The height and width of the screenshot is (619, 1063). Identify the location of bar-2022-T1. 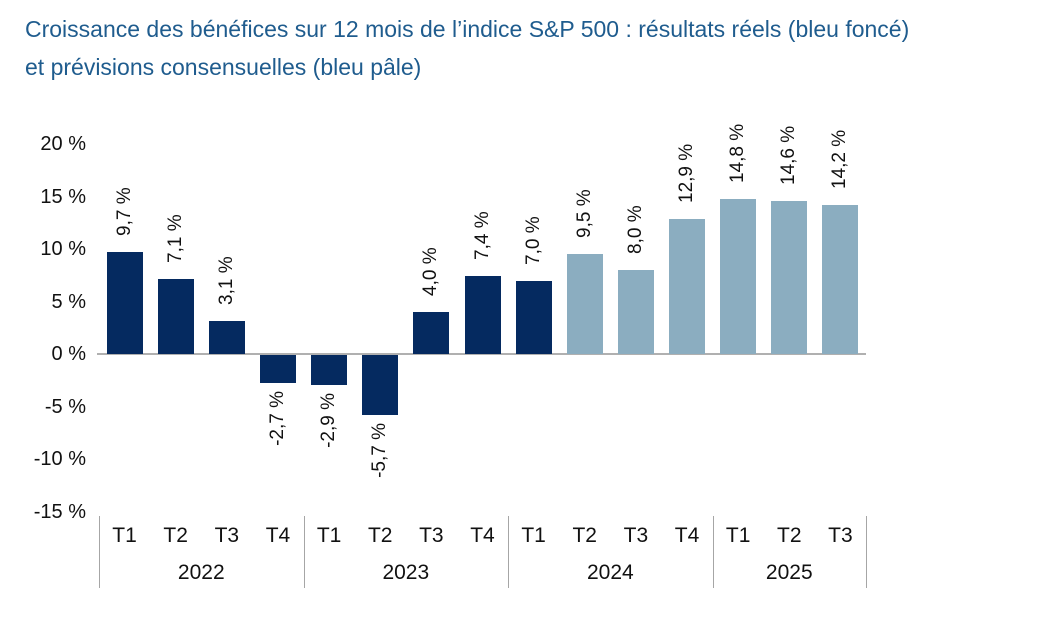
(124, 303).